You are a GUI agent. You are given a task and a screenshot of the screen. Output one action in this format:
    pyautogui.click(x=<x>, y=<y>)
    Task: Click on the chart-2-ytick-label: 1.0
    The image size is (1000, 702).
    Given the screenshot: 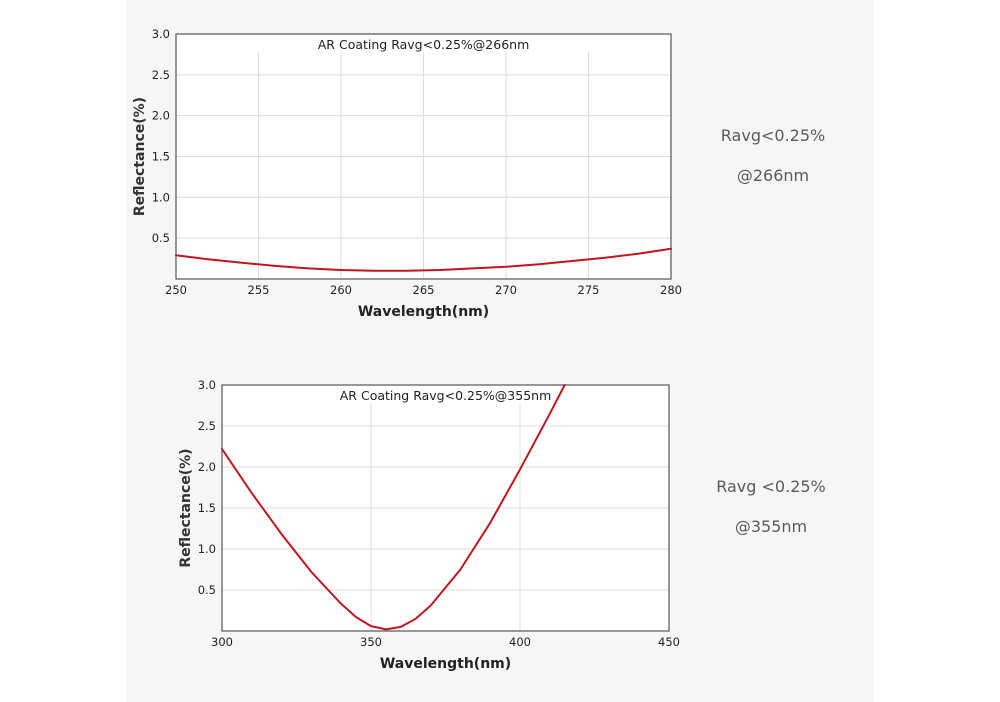 What is the action you would take?
    pyautogui.click(x=207, y=549)
    